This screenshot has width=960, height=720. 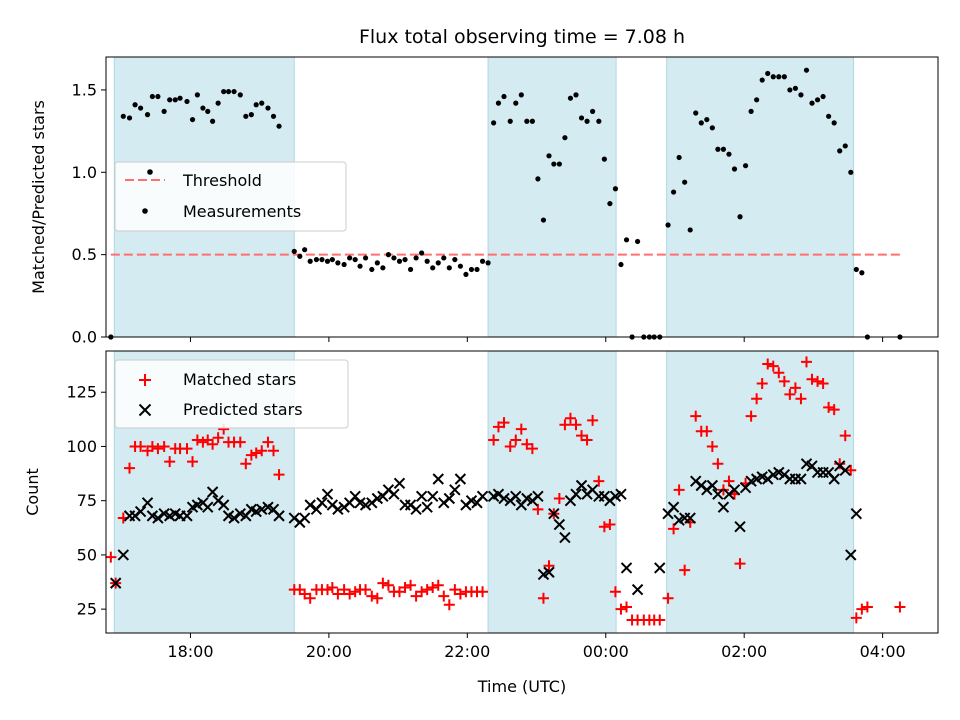 I want to click on legend-matched-swatch, so click(x=145, y=380).